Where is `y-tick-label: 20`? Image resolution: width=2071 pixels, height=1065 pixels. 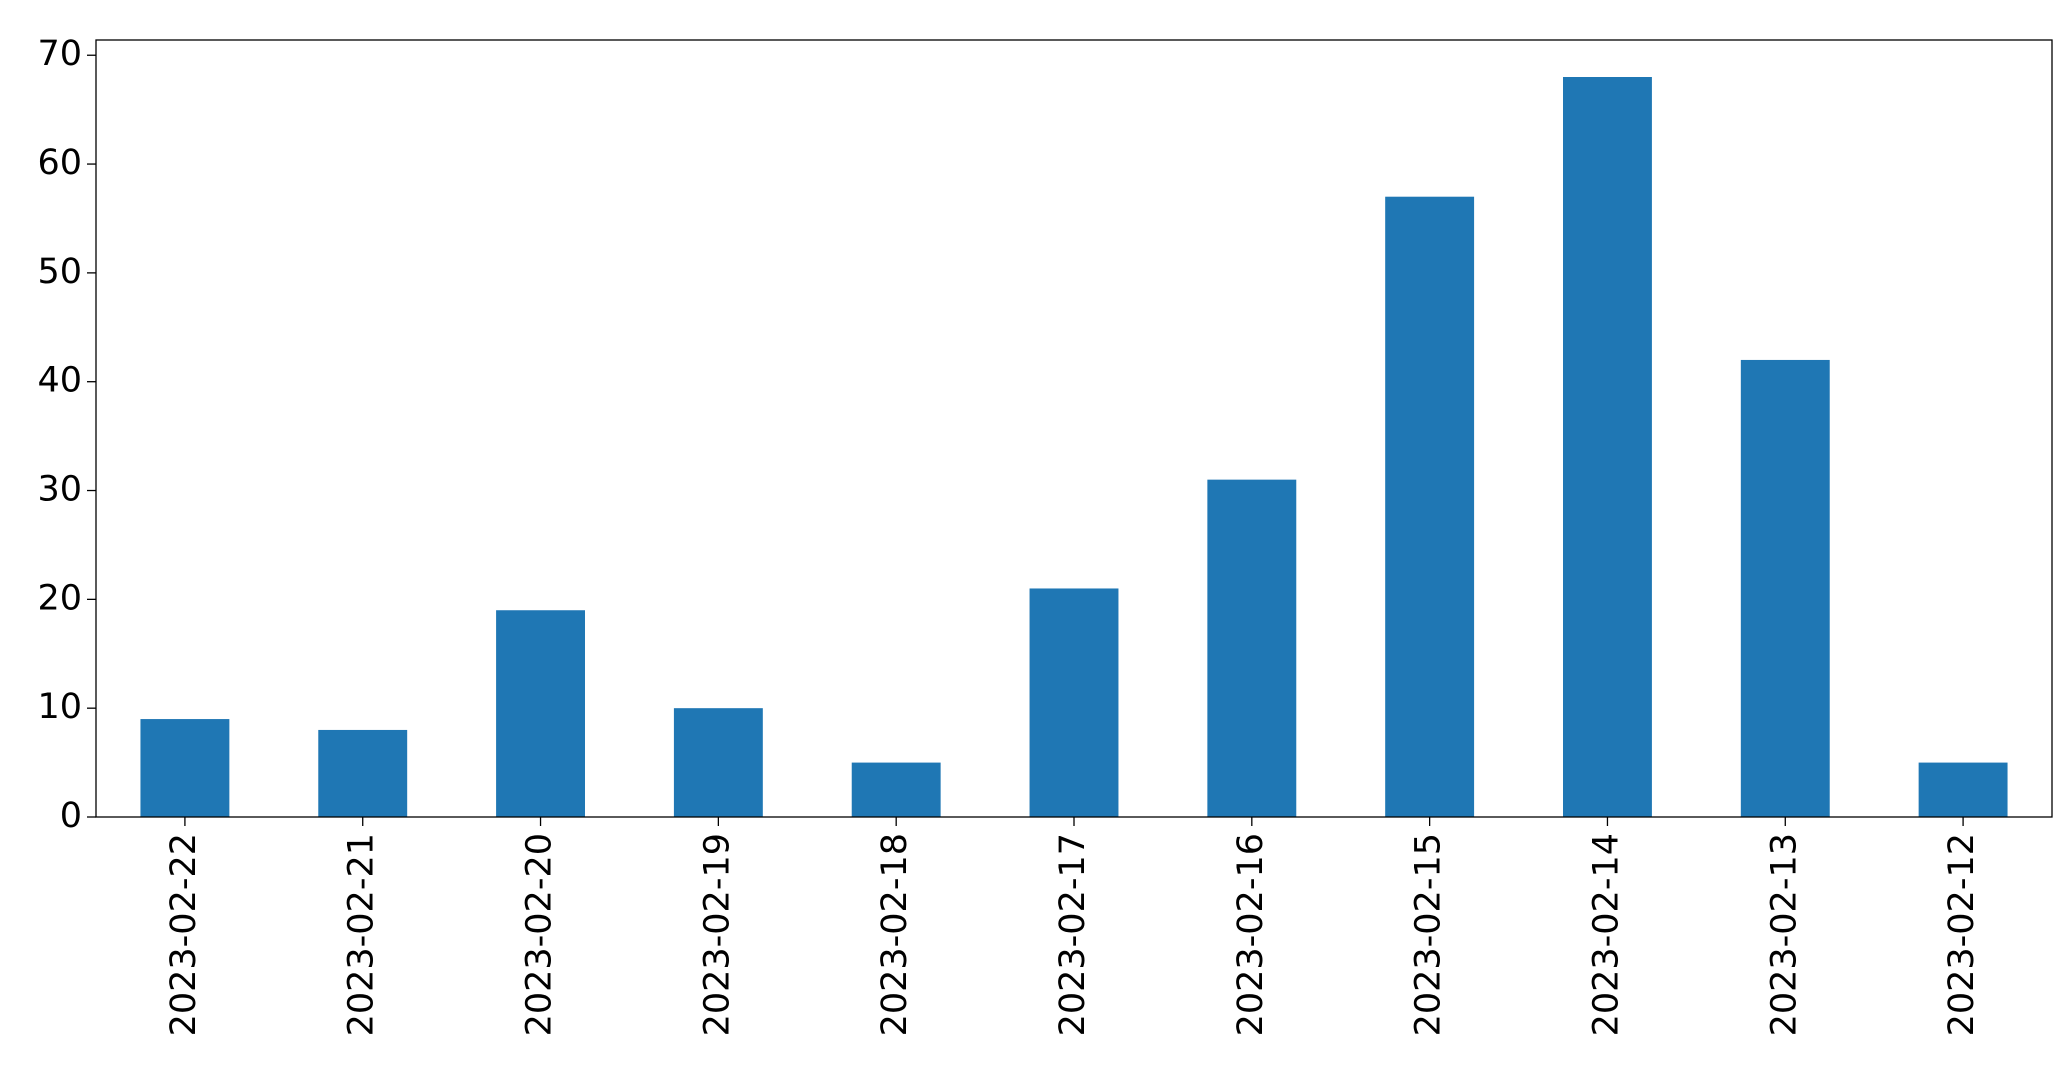 y-tick-label: 20 is located at coordinates (59, 598).